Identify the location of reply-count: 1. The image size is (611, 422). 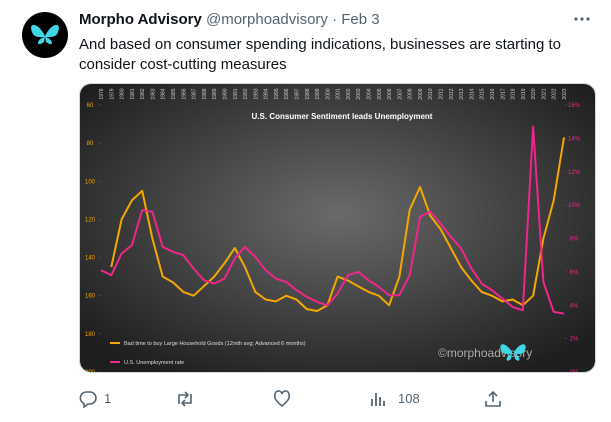
(108, 398).